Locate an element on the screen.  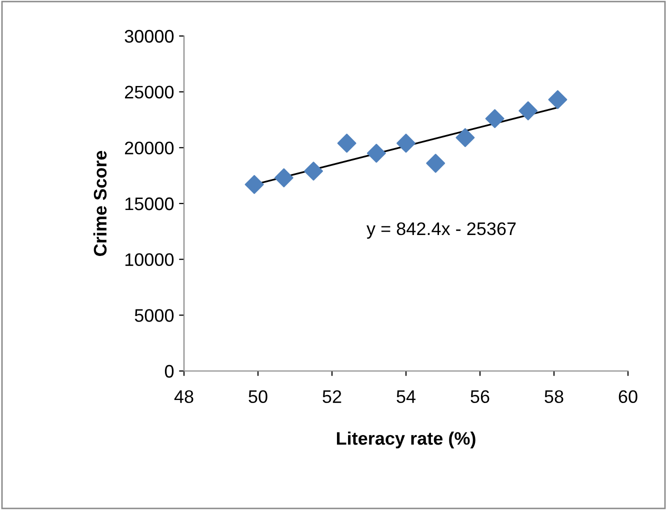
x-tick-label: 56 is located at coordinates (480, 397).